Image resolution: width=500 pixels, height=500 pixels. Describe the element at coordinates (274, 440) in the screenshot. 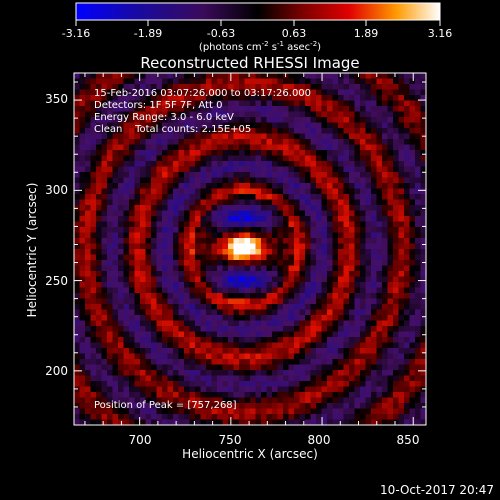

I see `x-tick-labels: 700 750 800 850` at that location.